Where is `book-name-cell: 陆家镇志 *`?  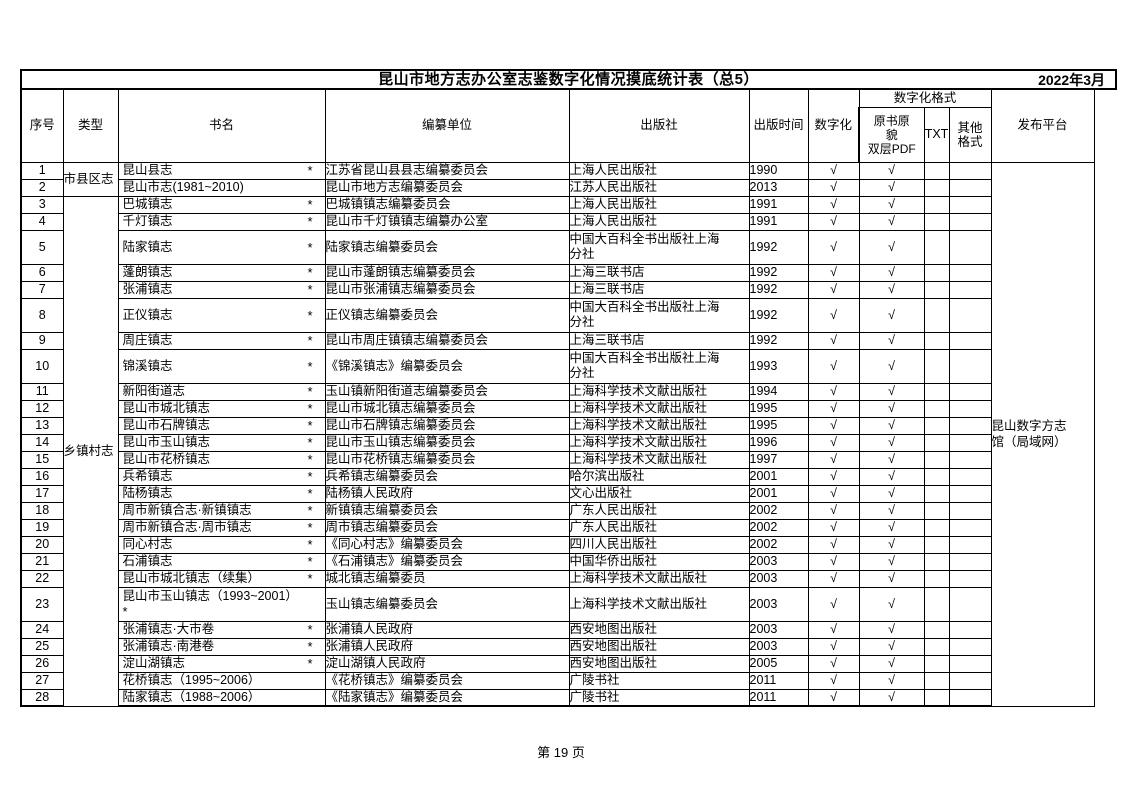 book-name-cell: 陆家镇志 * is located at coordinates (221, 247).